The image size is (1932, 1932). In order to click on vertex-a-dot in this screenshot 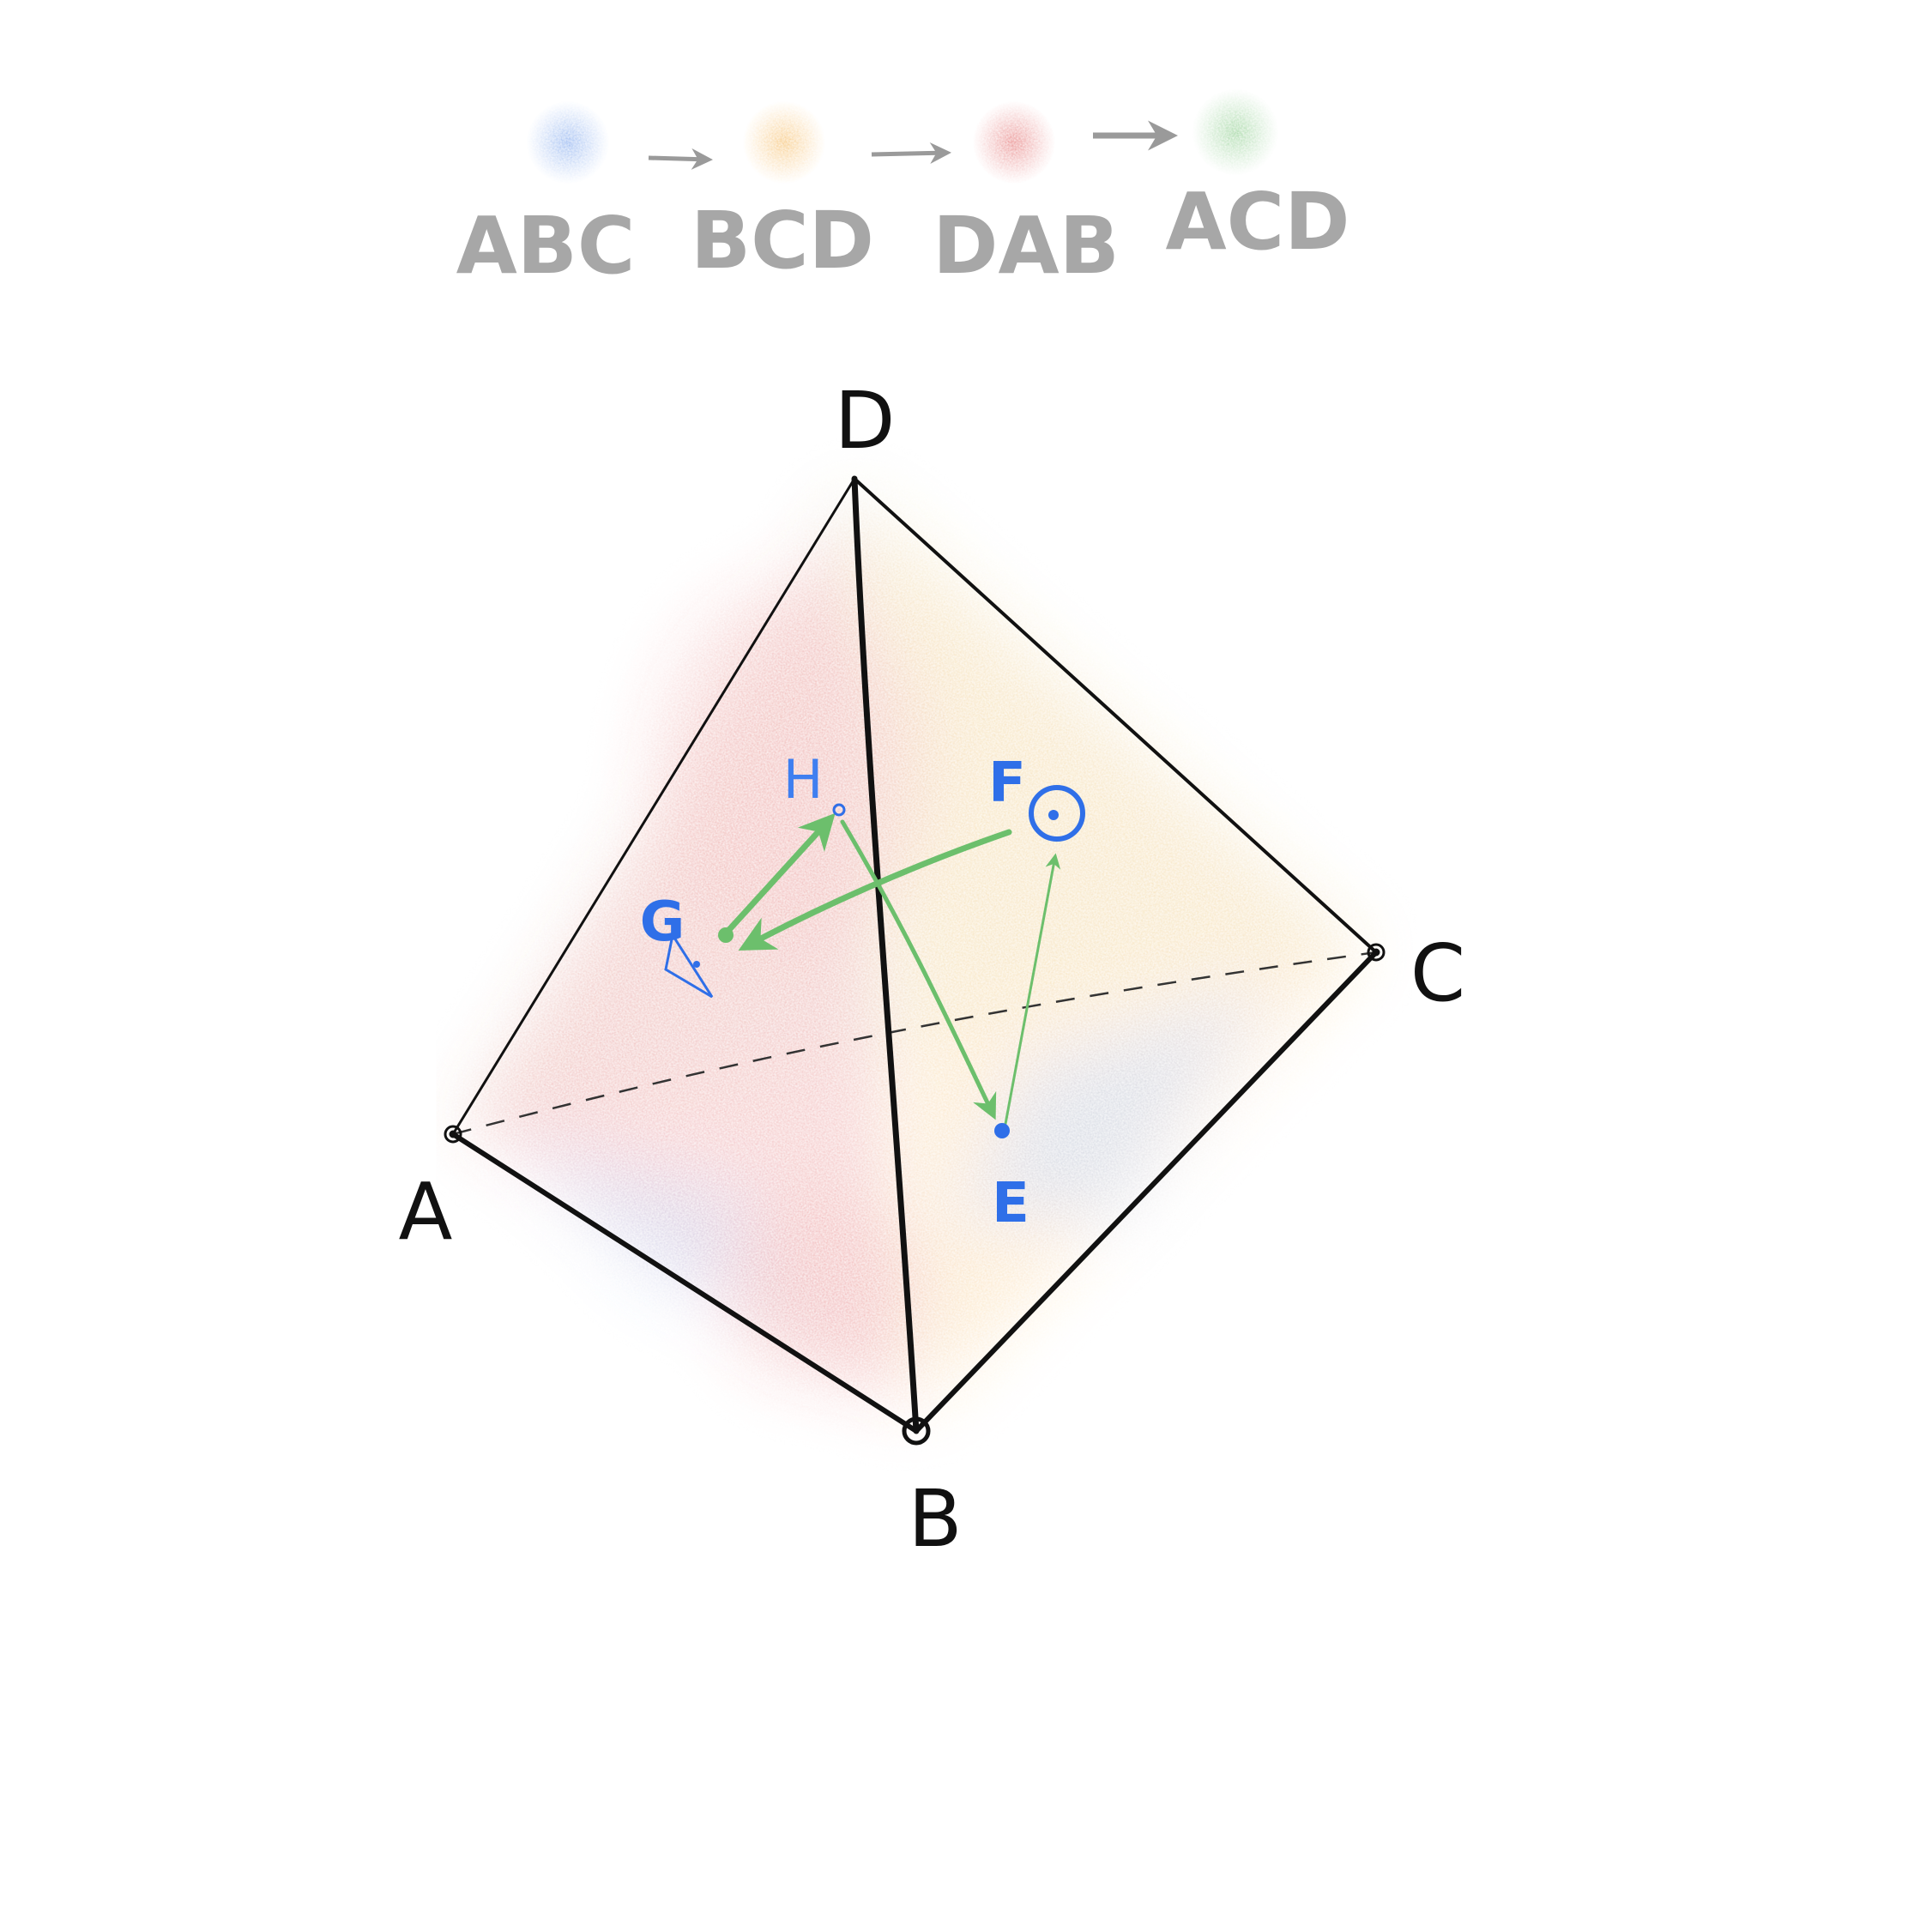, I will do `click(453, 1134)`.